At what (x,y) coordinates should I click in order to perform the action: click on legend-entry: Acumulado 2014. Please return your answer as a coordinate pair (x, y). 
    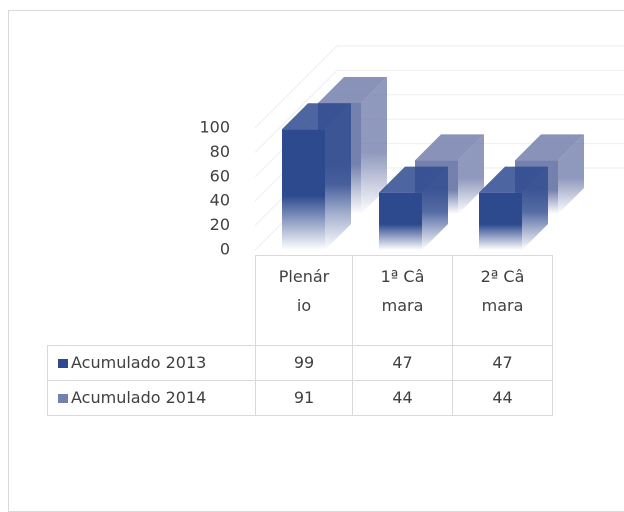
    Looking at the image, I should click on (151, 398).